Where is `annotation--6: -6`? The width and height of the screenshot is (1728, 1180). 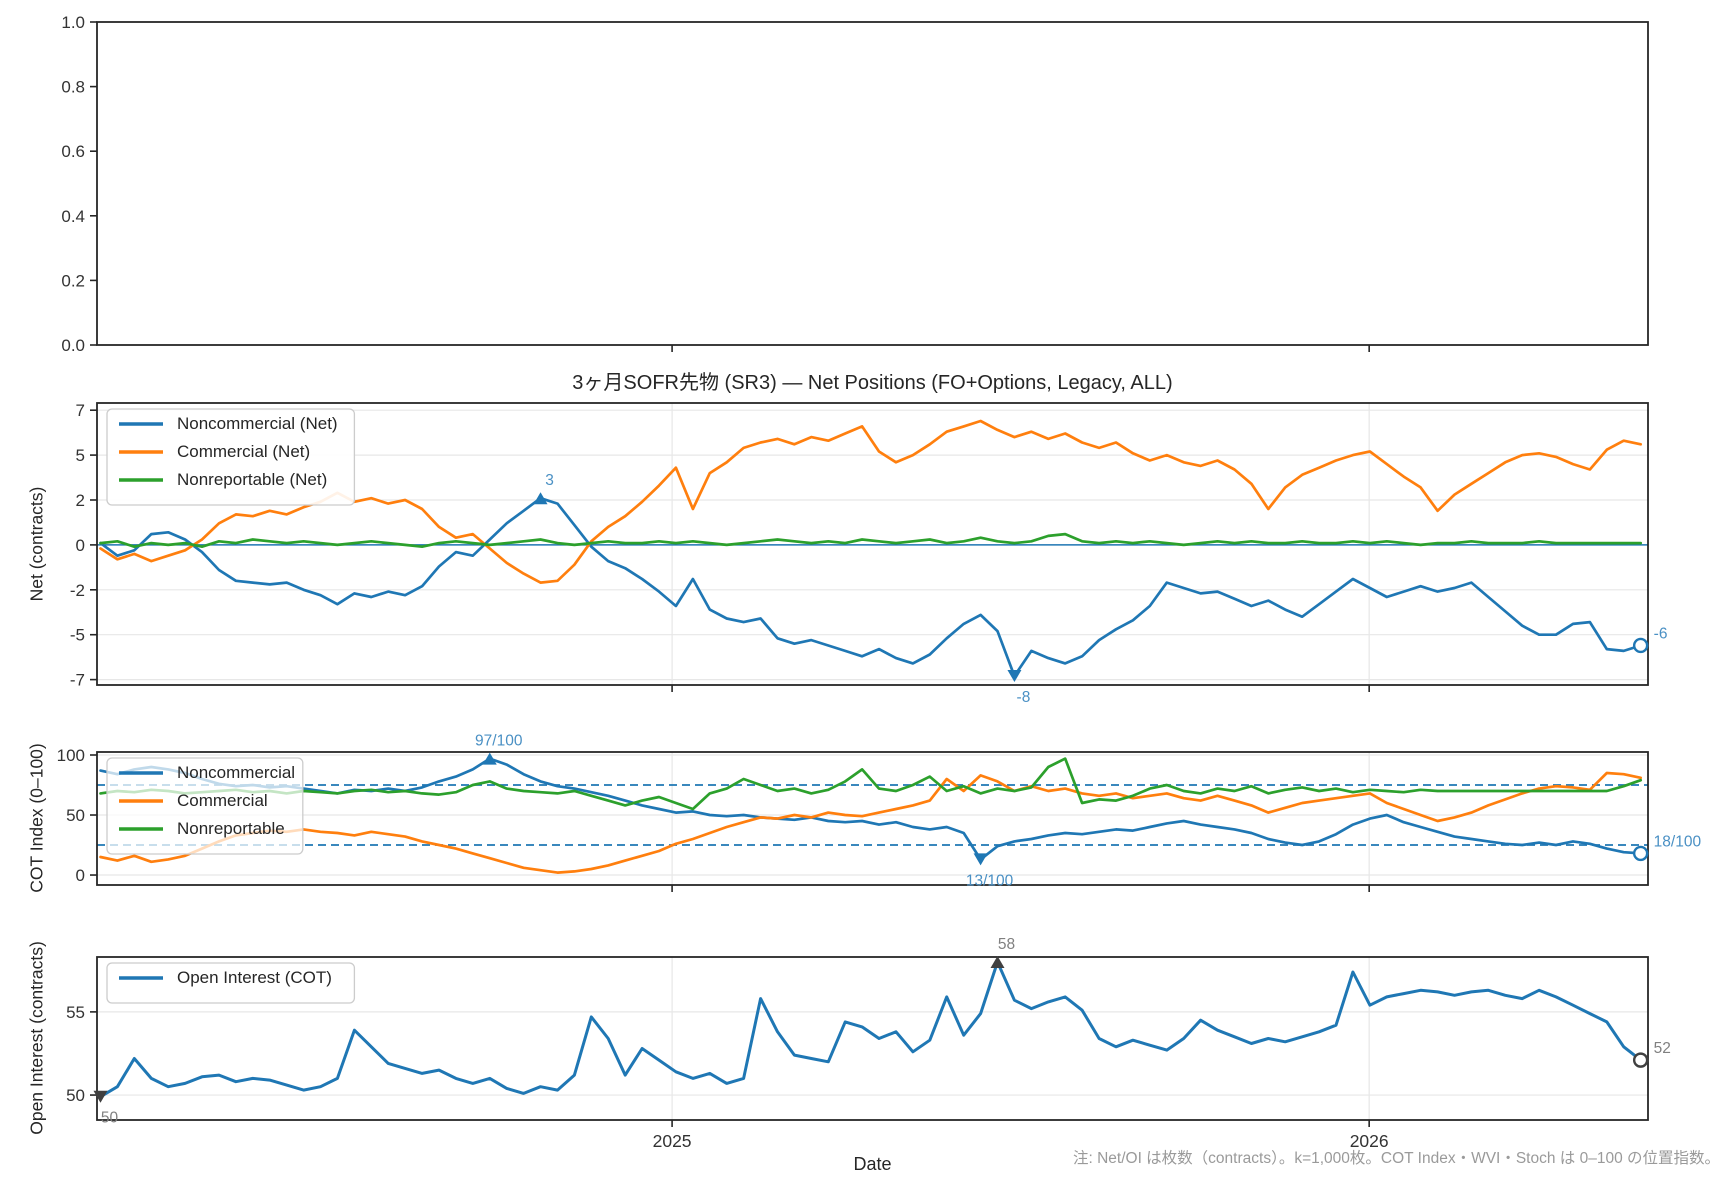 annotation--6: -6 is located at coordinates (1650, 639).